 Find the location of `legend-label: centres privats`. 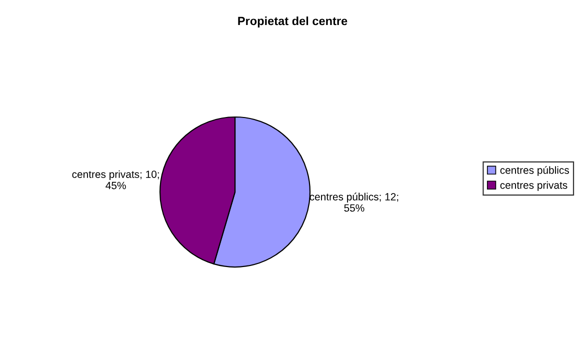

legend-label: centres privats is located at coordinates (534, 186).